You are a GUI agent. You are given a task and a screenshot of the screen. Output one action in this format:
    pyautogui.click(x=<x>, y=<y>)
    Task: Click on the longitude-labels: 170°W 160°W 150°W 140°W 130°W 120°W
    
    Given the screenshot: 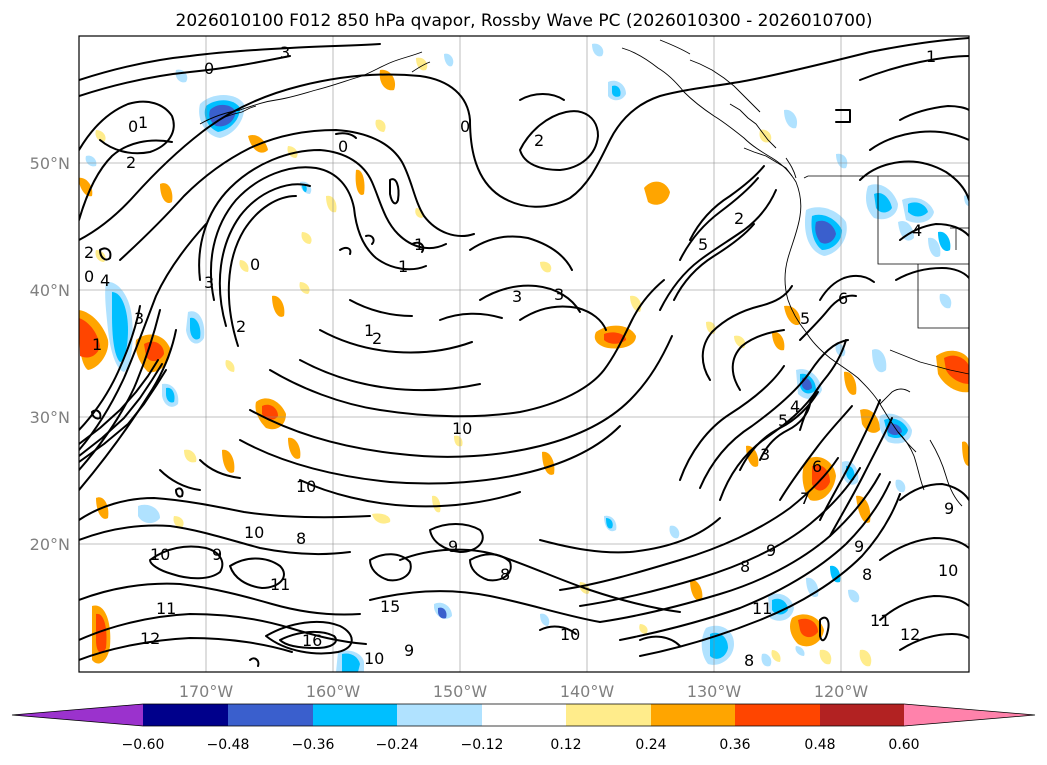 What is the action you would take?
    pyautogui.click(x=524, y=691)
    